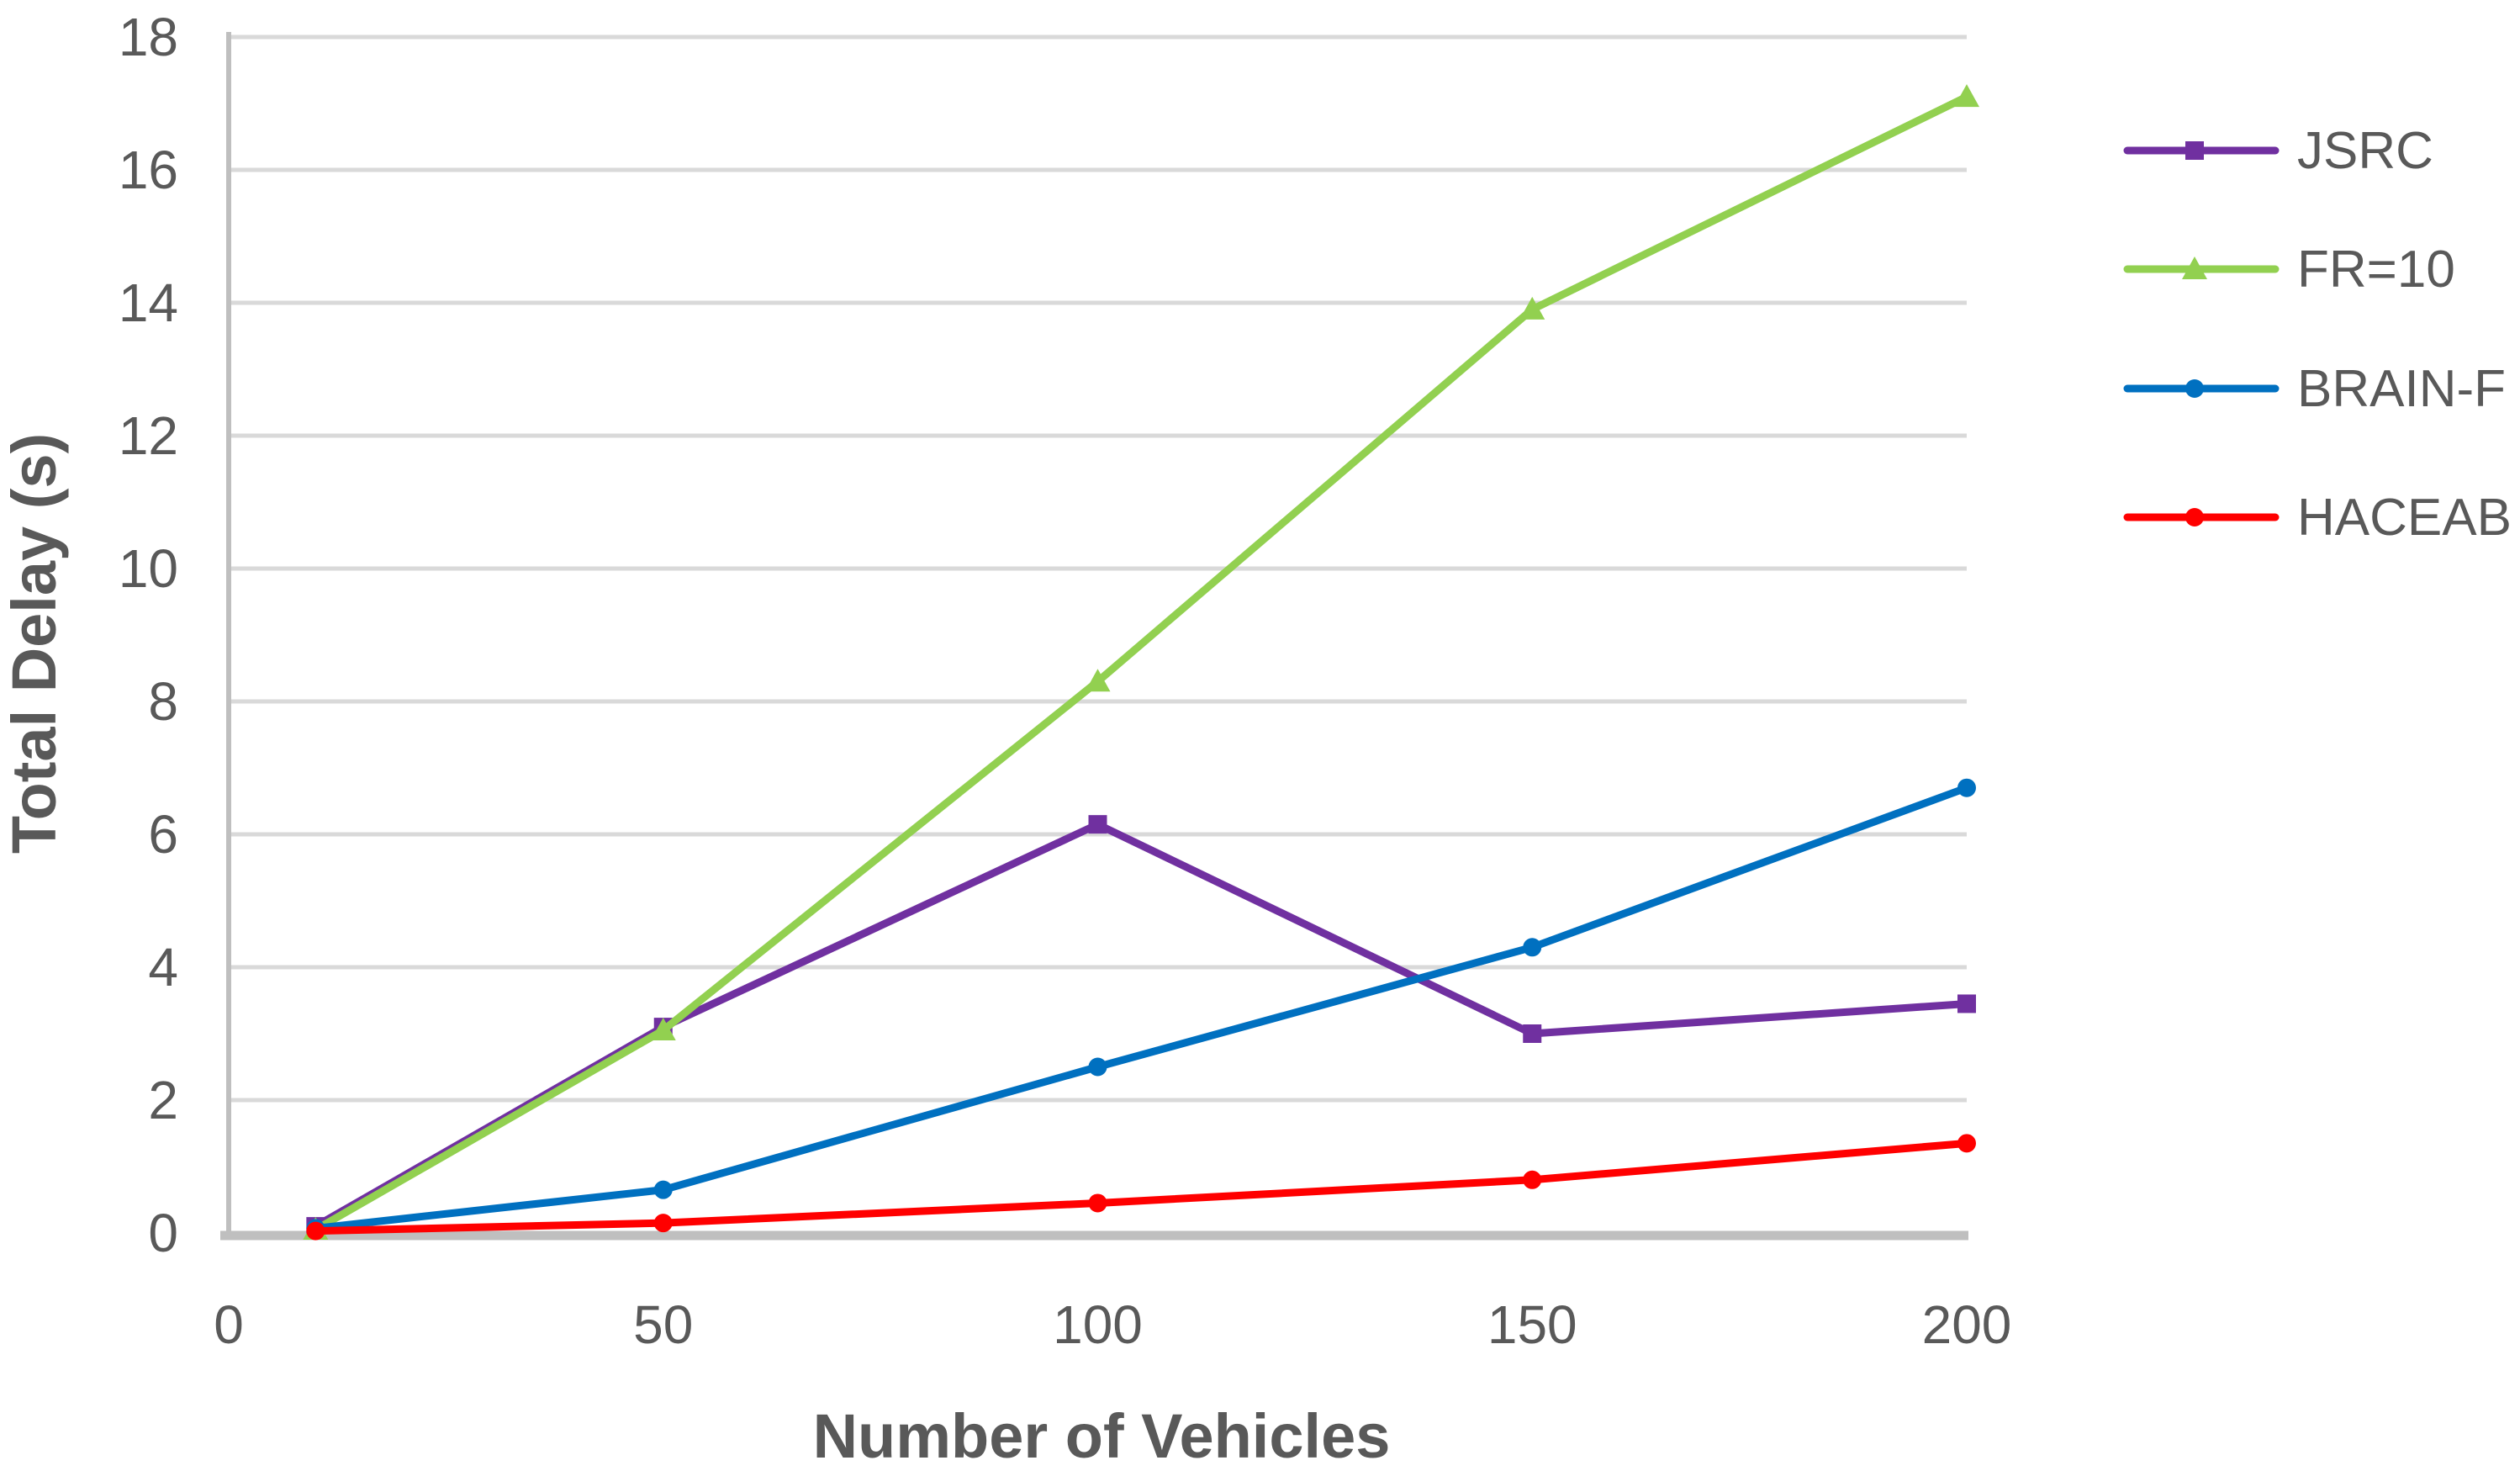 This screenshot has height=1471, width=2520. Describe the element at coordinates (148, 170) in the screenshot. I see `y-tick-label-16: 16` at that location.